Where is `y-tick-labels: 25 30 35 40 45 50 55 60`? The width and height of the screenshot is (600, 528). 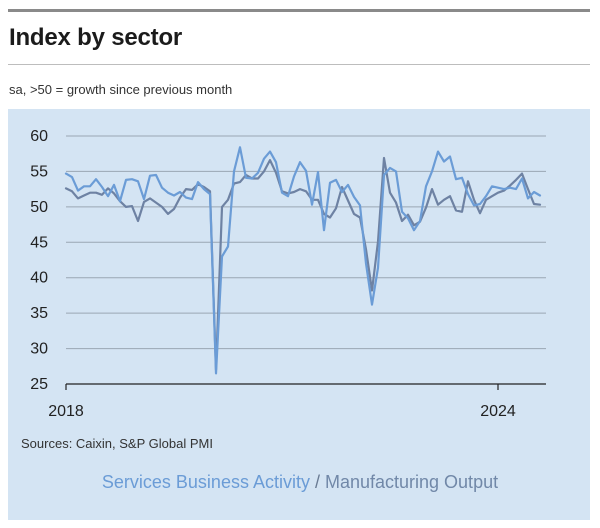 y-tick-labels: 25 30 35 40 45 50 55 60 is located at coordinates (39, 260).